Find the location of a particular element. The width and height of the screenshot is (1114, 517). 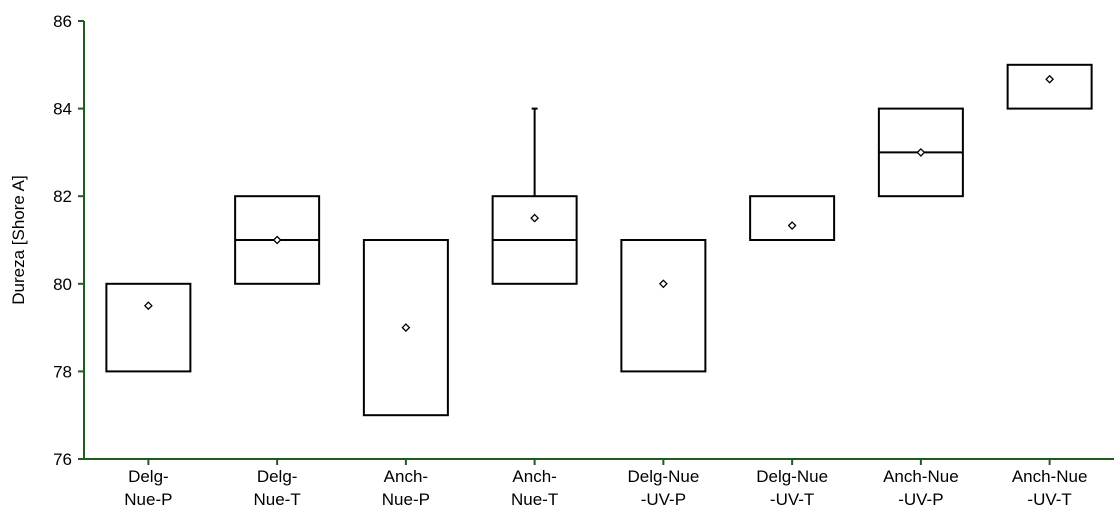

y-tick-label: 86 is located at coordinates (62, 21).